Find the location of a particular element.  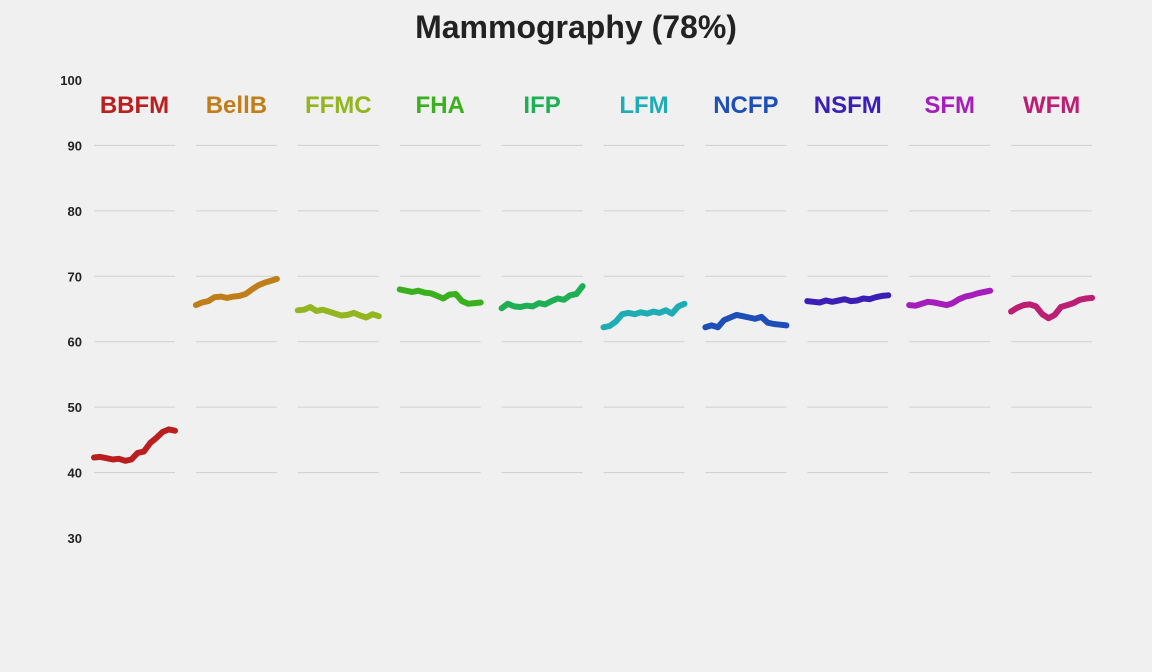

series-label: FFMC is located at coordinates (338, 105).